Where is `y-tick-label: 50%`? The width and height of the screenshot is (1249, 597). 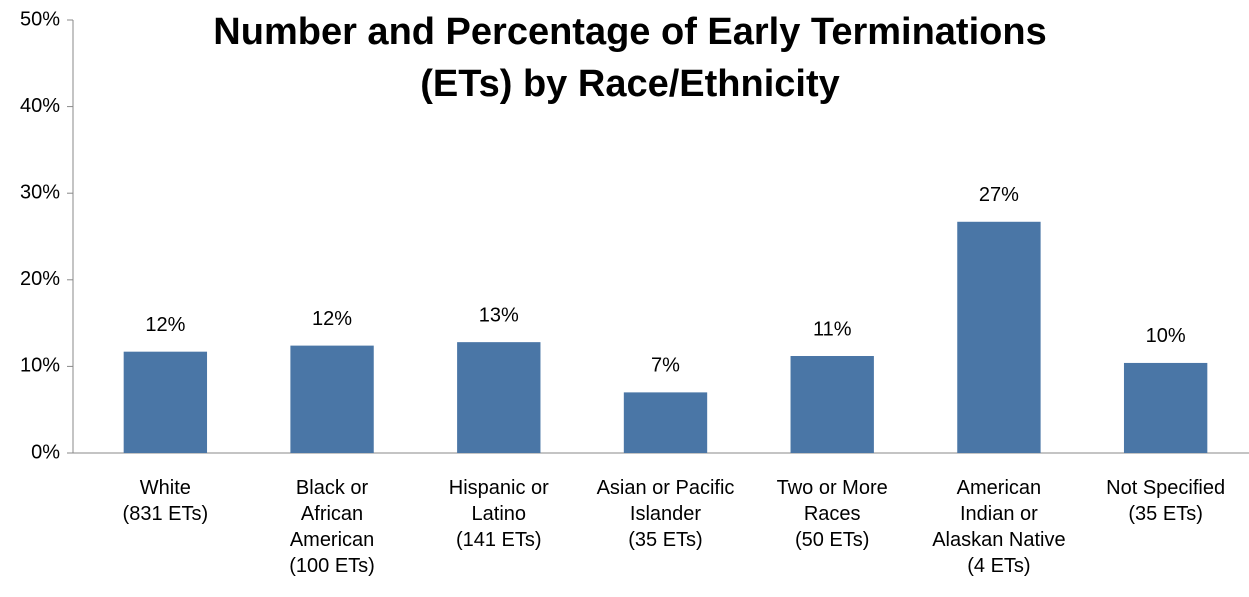 y-tick-label: 50% is located at coordinates (40, 19).